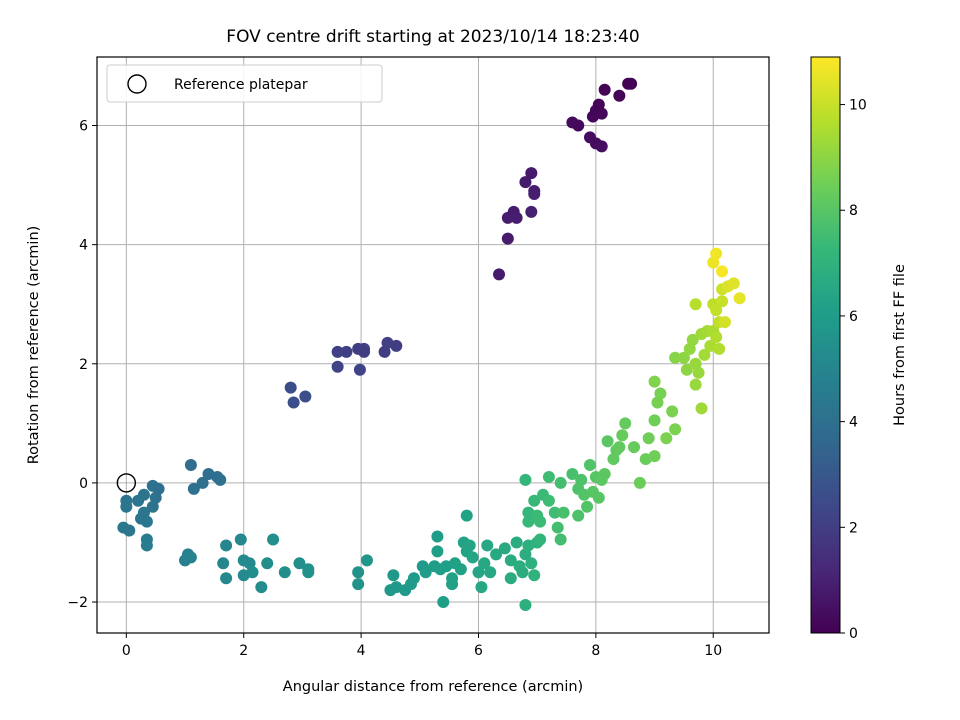  I want to click on colorbar-ticks: 0 2 4 6 8 10, so click(853, 370).